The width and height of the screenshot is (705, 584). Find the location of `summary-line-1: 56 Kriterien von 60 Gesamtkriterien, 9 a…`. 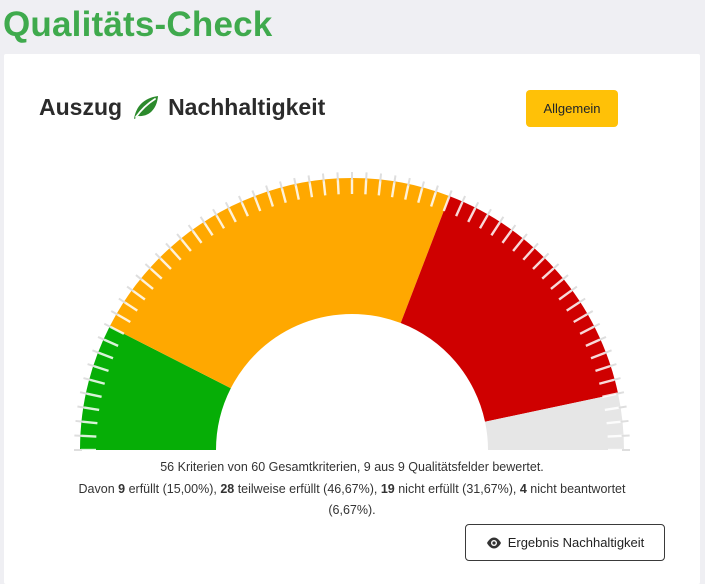

summary-line-1: 56 Kriterien von 60 Gesamtkriterien, 9 a… is located at coordinates (352, 467).